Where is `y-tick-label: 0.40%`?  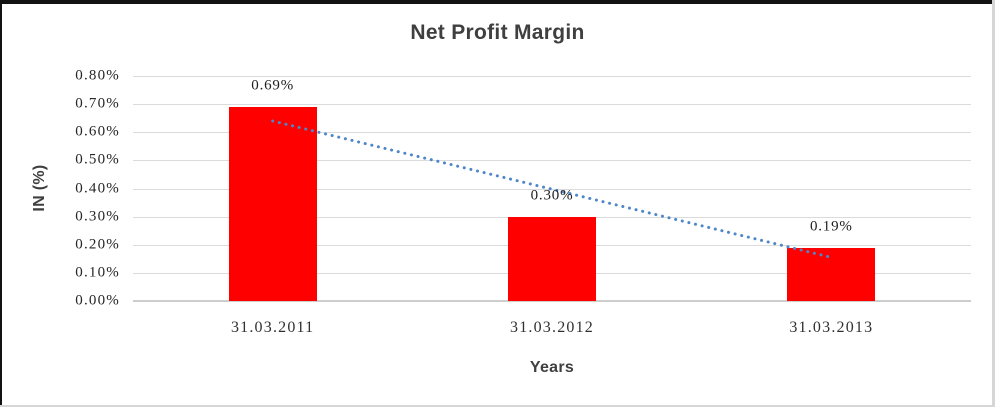 y-tick-label: 0.40% is located at coordinates (97, 188).